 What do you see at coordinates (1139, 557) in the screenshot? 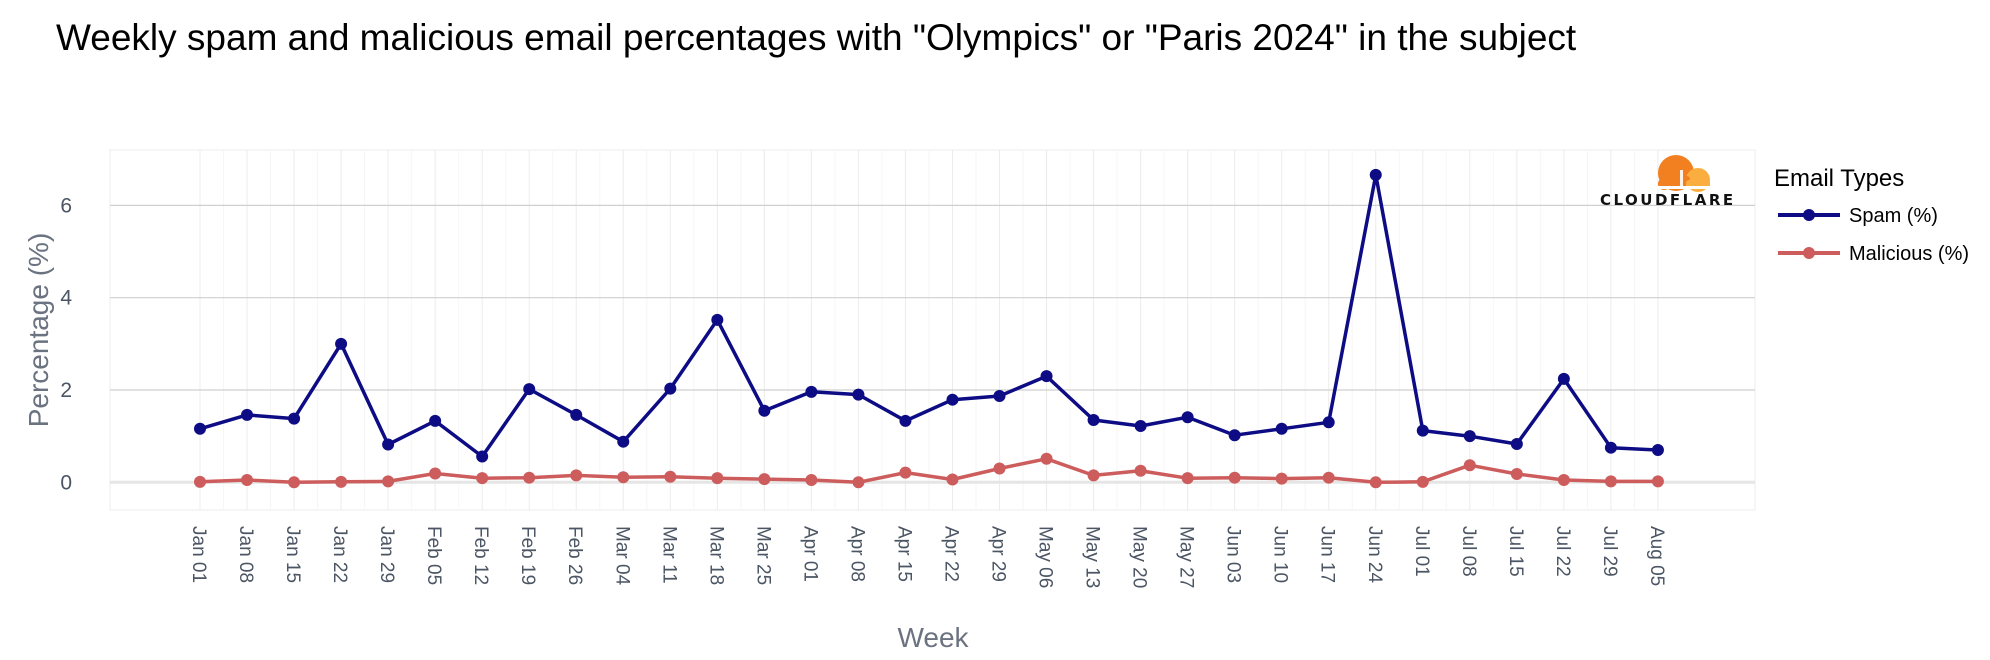
I see `x-tick-label: May 20` at bounding box center [1139, 557].